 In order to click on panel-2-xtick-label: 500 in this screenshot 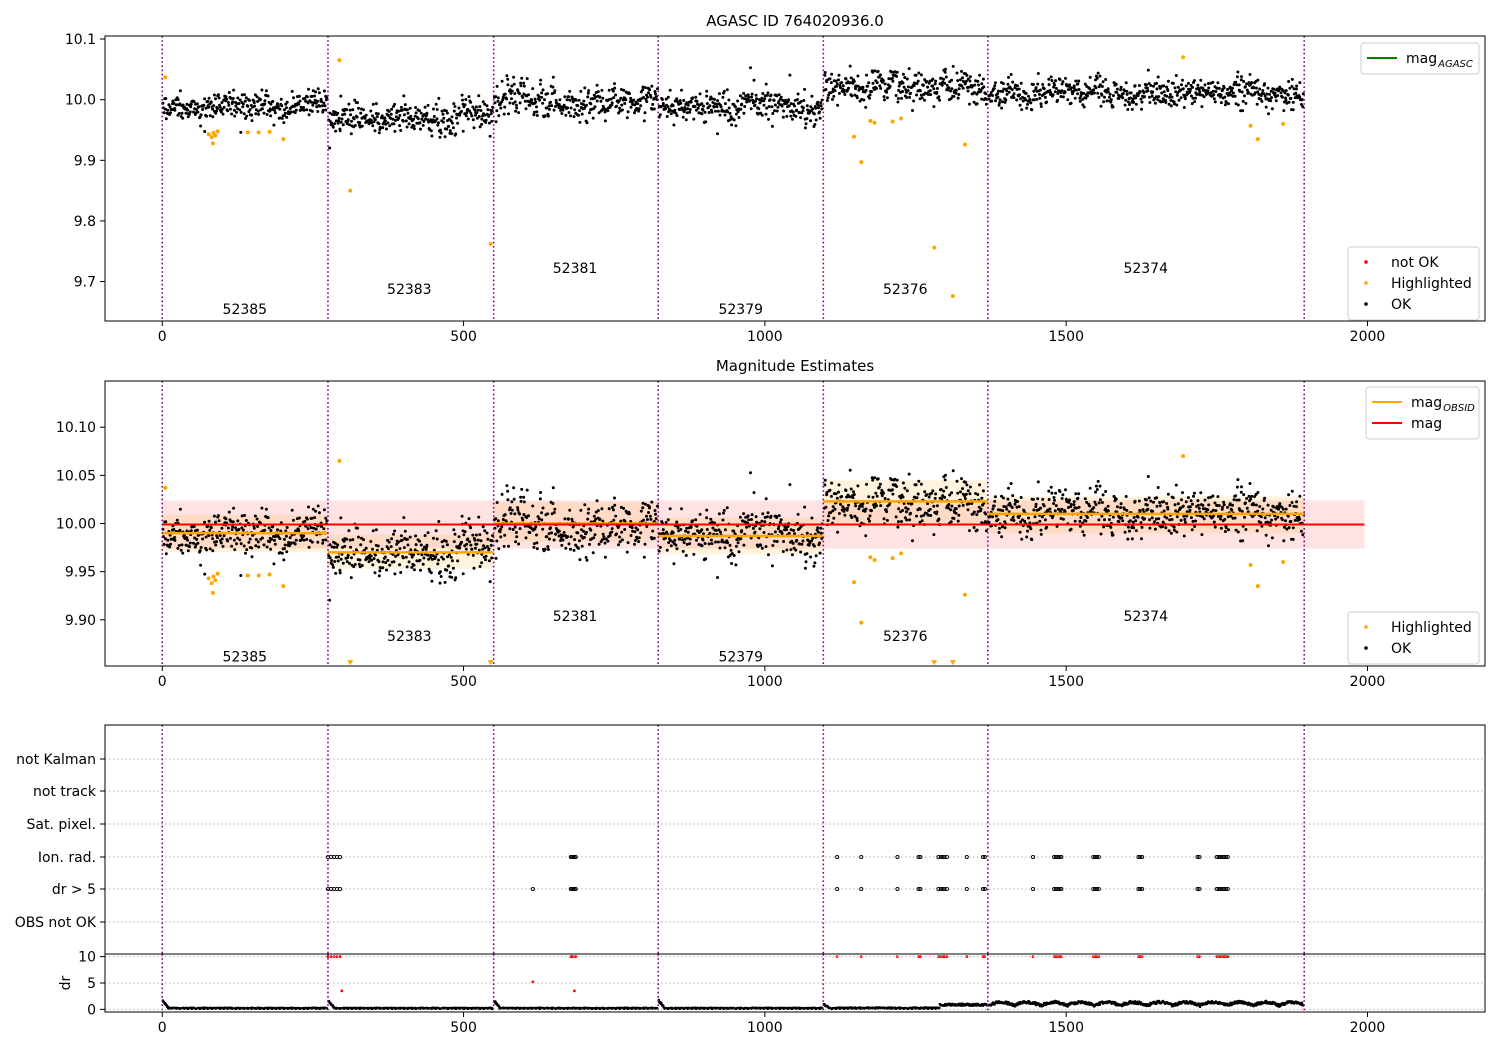, I will do `click(463, 682)`.